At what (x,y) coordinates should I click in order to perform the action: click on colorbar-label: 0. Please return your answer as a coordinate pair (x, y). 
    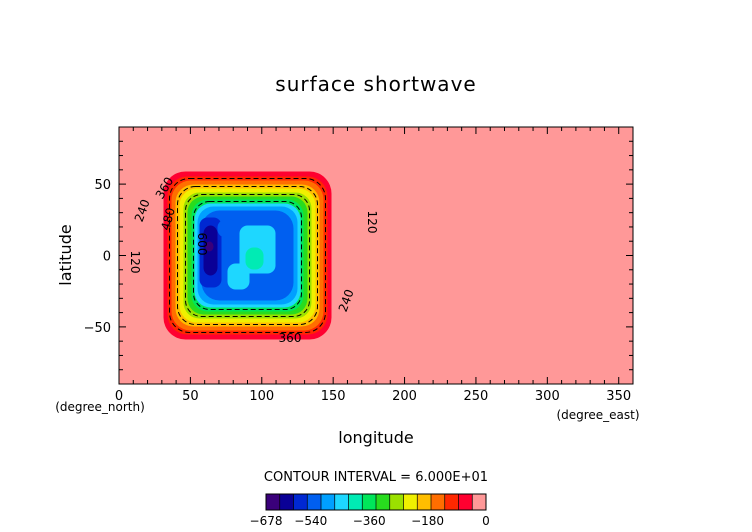
    Looking at the image, I should click on (486, 521).